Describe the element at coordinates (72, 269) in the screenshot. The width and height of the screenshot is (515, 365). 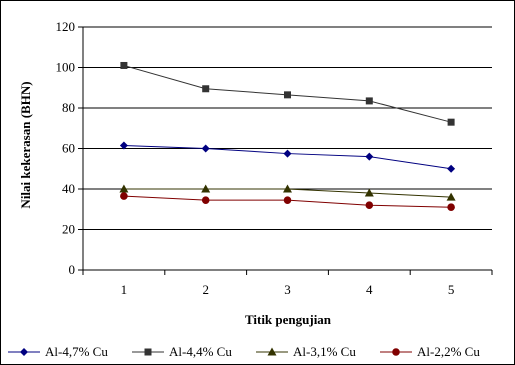
I see `y-tick-label: 0` at that location.